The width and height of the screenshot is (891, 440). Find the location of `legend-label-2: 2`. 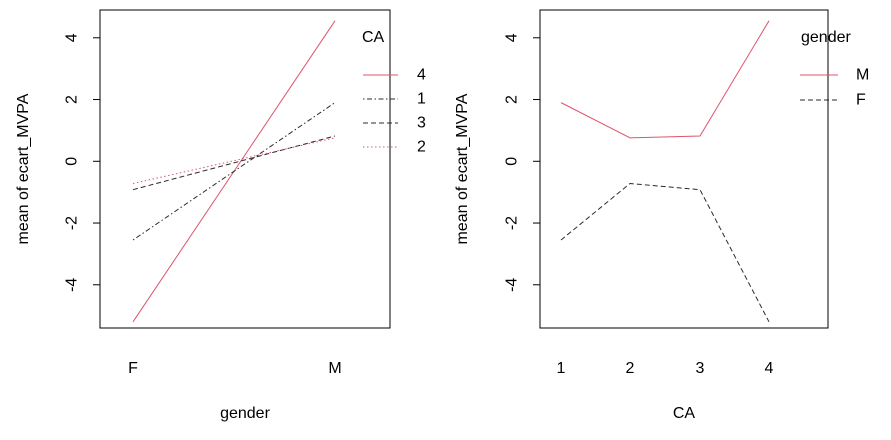

legend-label-2: 2 is located at coordinates (421, 147).